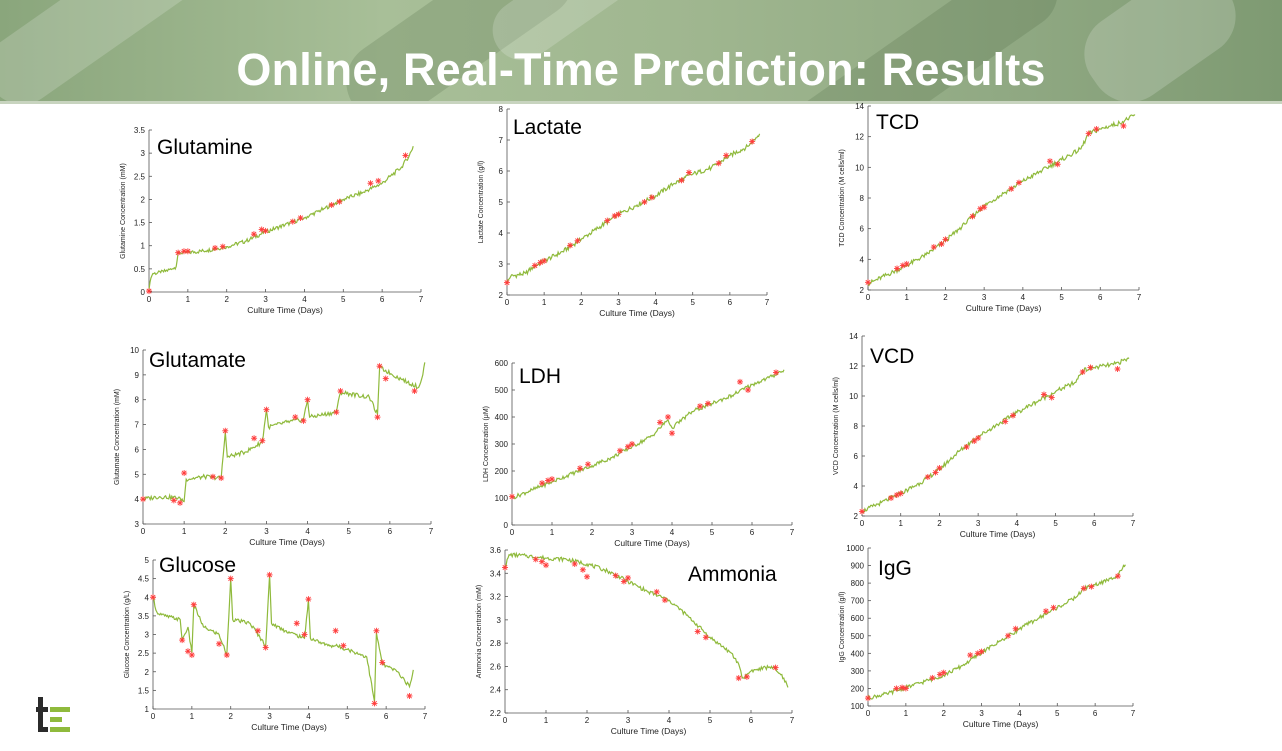 This screenshot has height=751, width=1282. Describe the element at coordinates (502, 498) in the screenshot. I see `y-tick-label: 100` at that location.